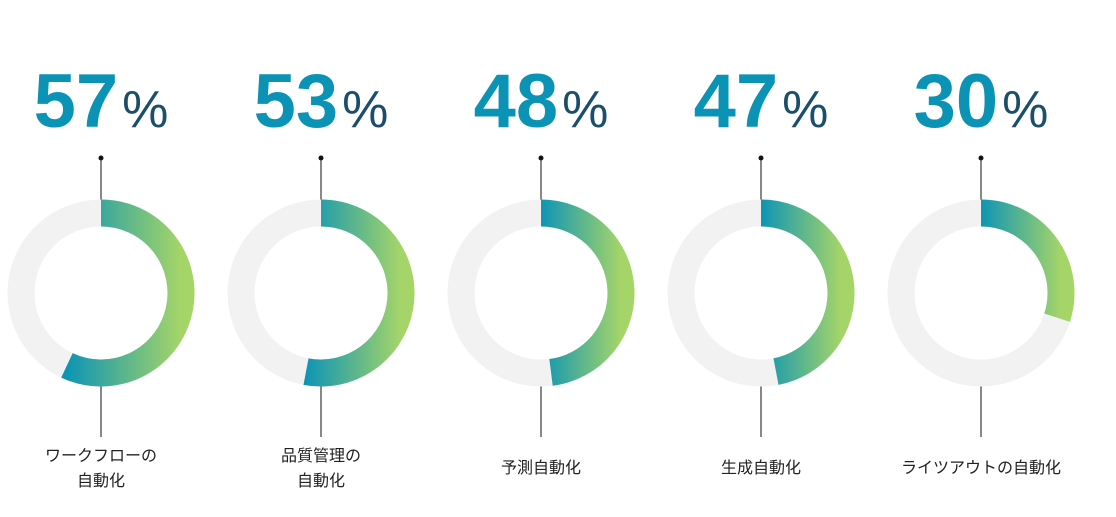 Image resolution: width=1116 pixels, height=517 pixels. Describe the element at coordinates (540, 467) in the screenshot. I see `category-label: 予測自動化` at that location.